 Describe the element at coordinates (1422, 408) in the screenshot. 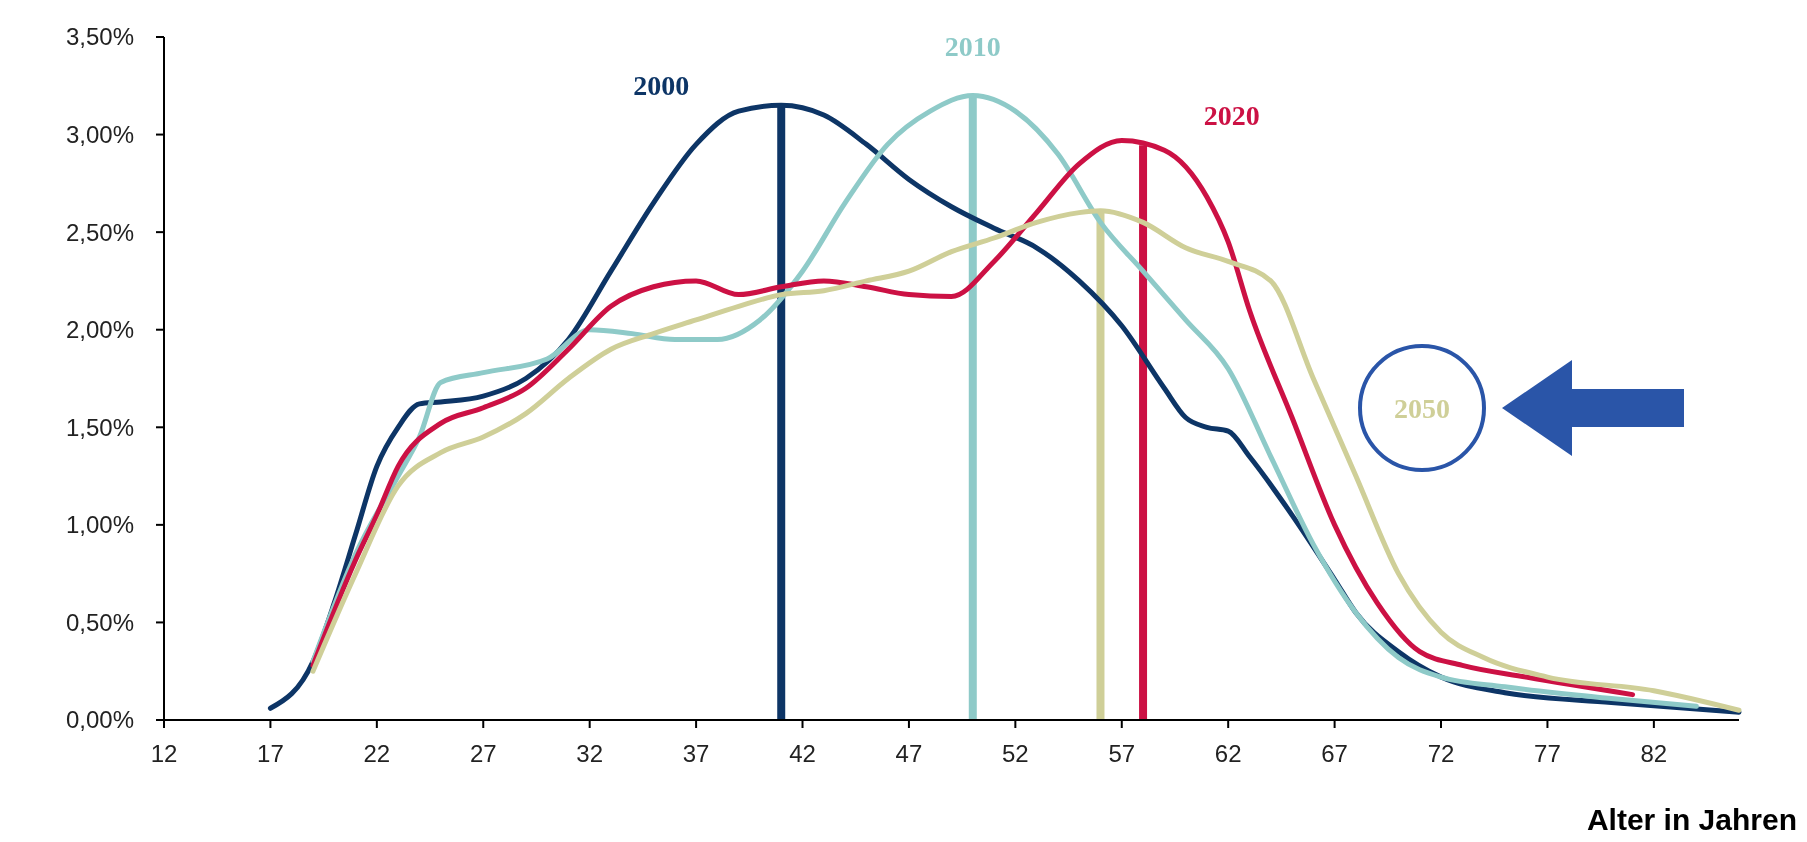

I see `series-label: 2050` at that location.